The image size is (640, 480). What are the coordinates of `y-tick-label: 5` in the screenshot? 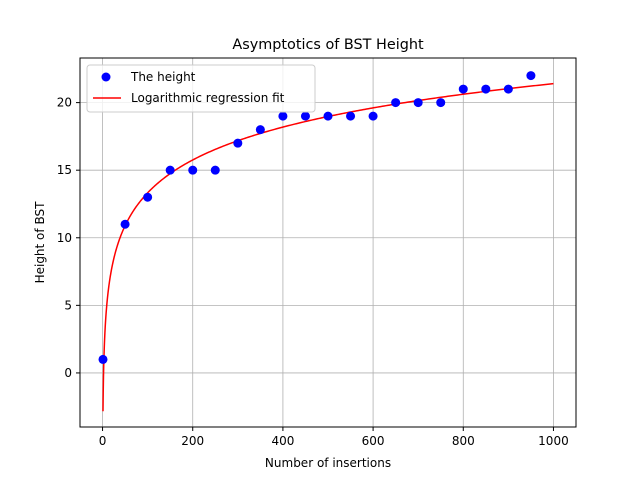 It's located at (68, 305).